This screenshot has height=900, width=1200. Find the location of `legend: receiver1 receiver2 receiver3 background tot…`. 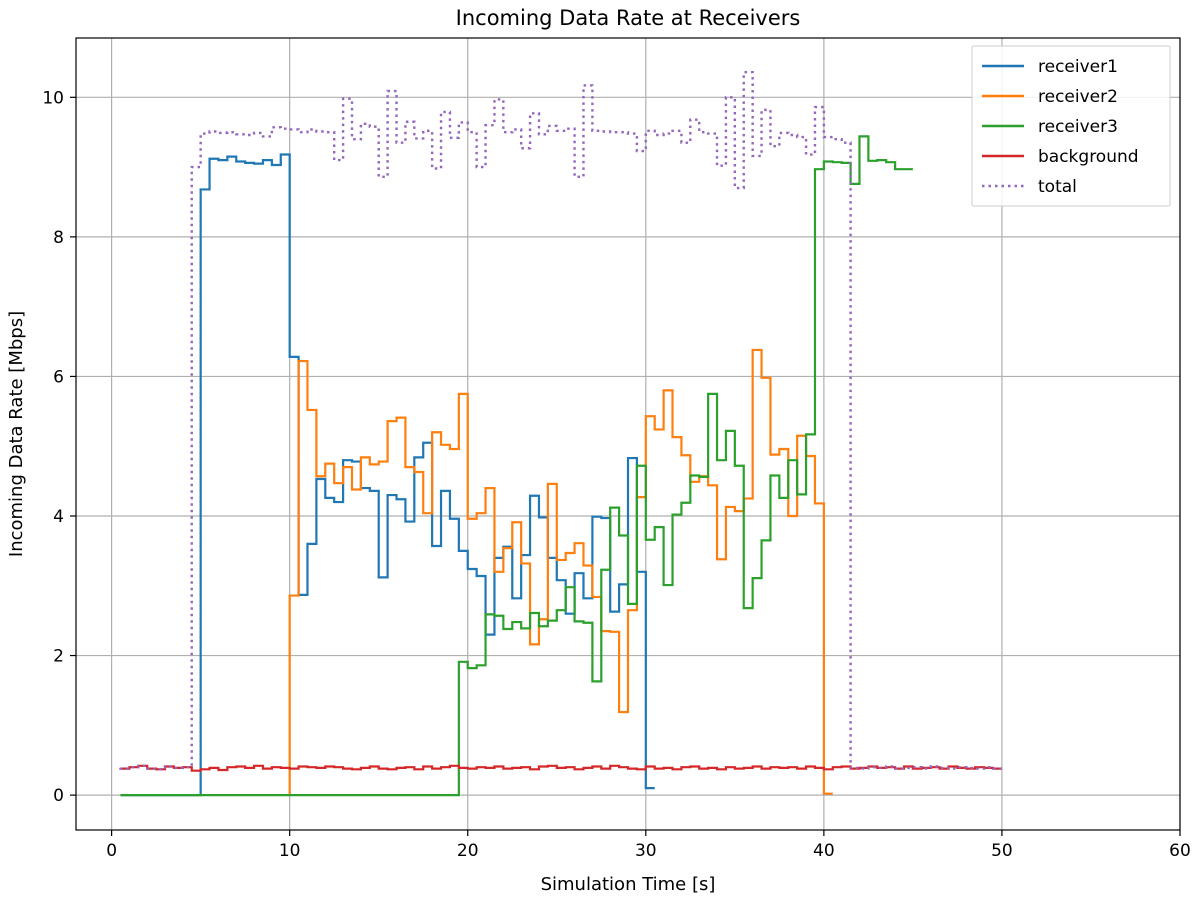

legend: receiver1 receiver2 receiver3 background tot… is located at coordinates (1071, 126).